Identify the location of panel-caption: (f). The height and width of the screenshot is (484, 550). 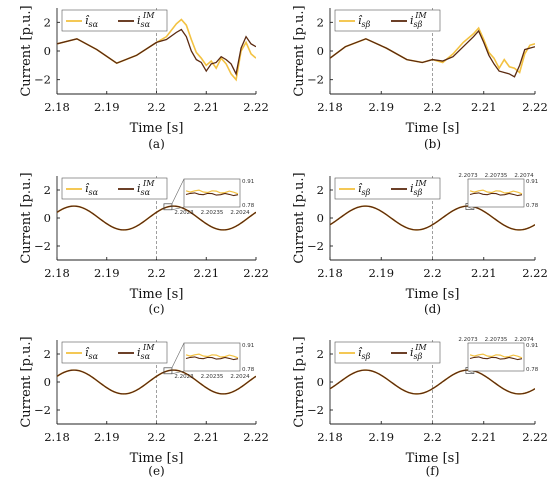
(433, 471).